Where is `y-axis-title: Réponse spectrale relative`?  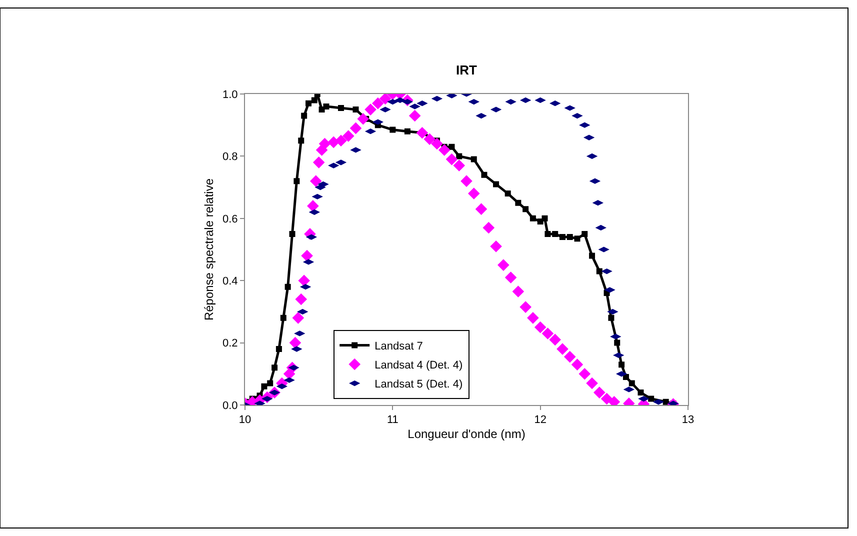 y-axis-title: Réponse spectrale relative is located at coordinates (209, 249).